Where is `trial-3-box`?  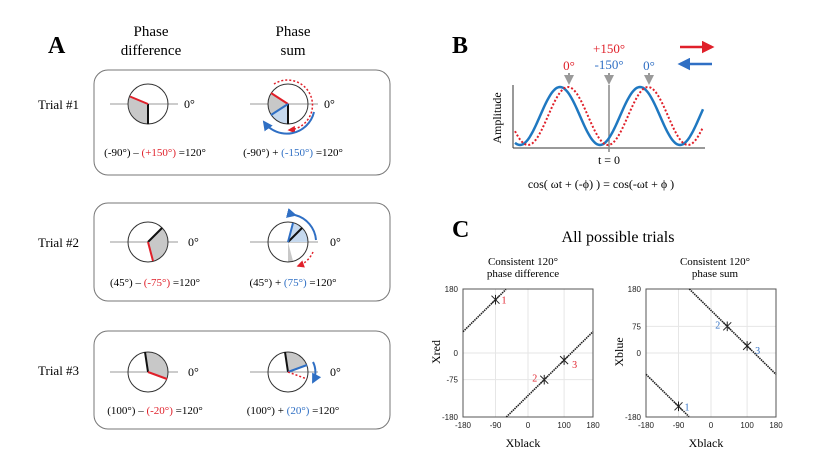 trial-3-box is located at coordinates (242, 380).